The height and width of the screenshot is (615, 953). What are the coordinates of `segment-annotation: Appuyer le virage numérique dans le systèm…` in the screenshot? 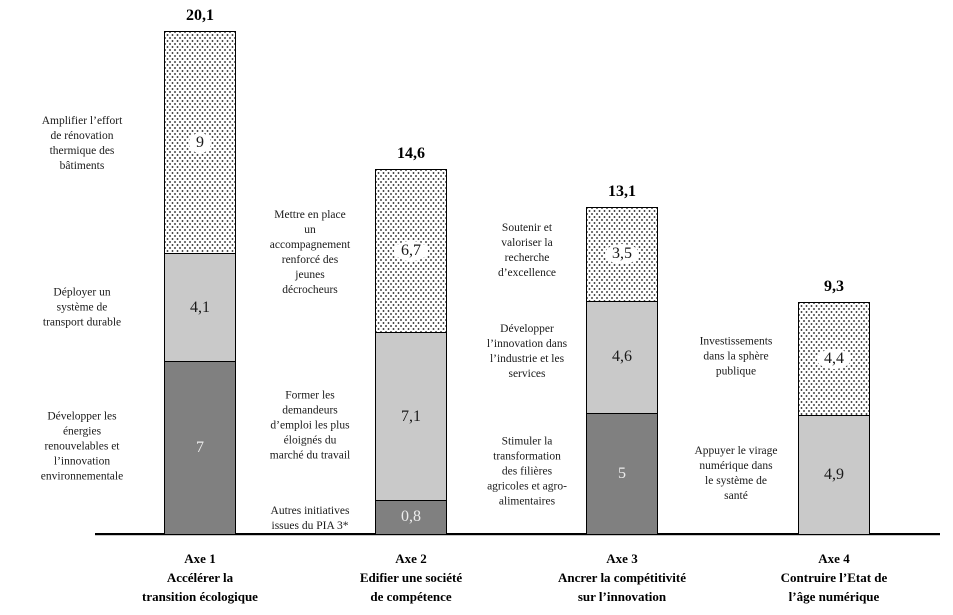 It's located at (736, 473).